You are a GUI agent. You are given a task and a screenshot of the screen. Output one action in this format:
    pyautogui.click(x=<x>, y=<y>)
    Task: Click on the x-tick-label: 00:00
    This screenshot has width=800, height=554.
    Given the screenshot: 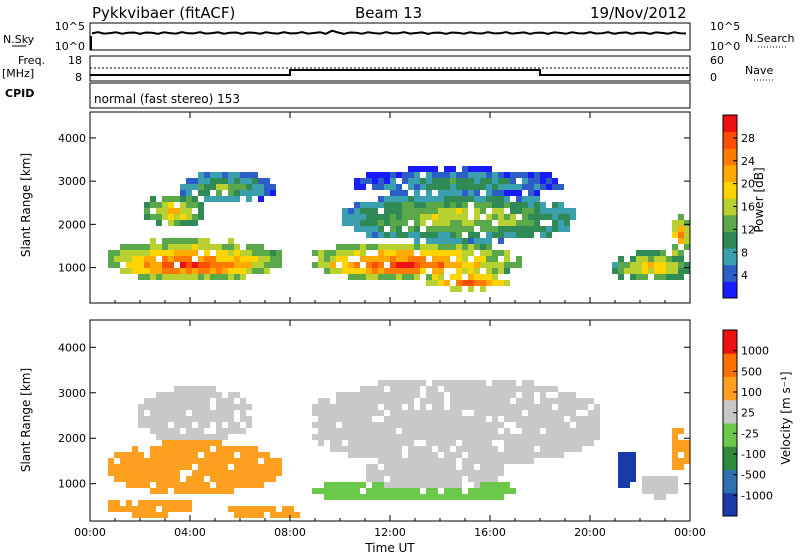 What is the action you would take?
    pyautogui.click(x=690, y=532)
    